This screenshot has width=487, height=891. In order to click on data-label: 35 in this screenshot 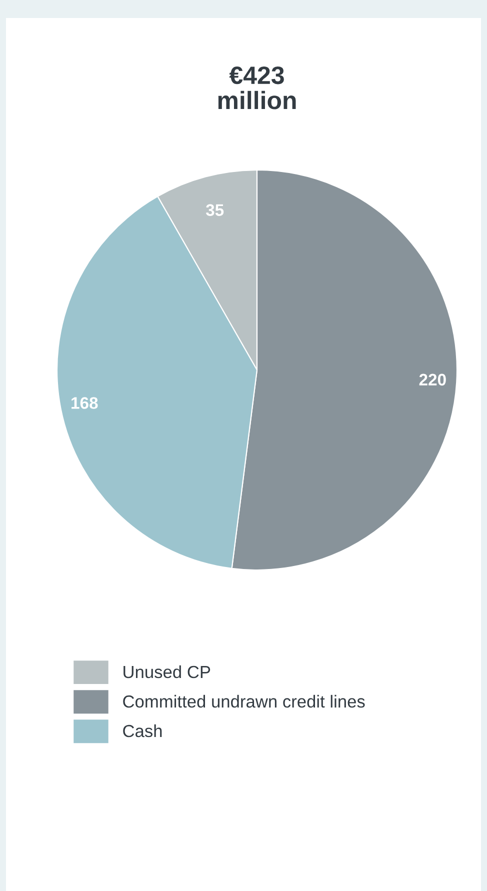, I will do `click(215, 210)`.